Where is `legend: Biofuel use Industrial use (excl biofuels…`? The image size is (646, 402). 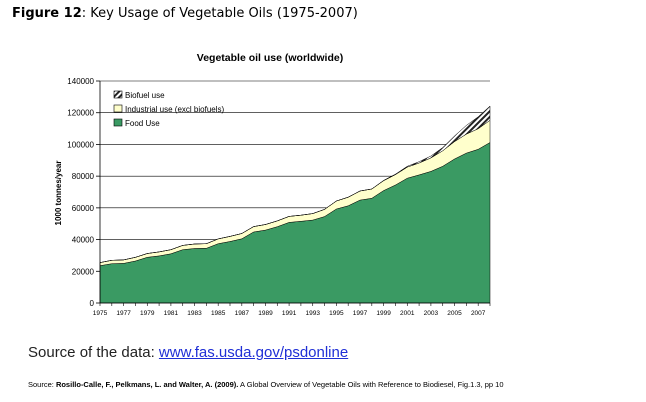
legend: Biofuel use Industrial use (excl biofuels… is located at coordinates (168, 109).